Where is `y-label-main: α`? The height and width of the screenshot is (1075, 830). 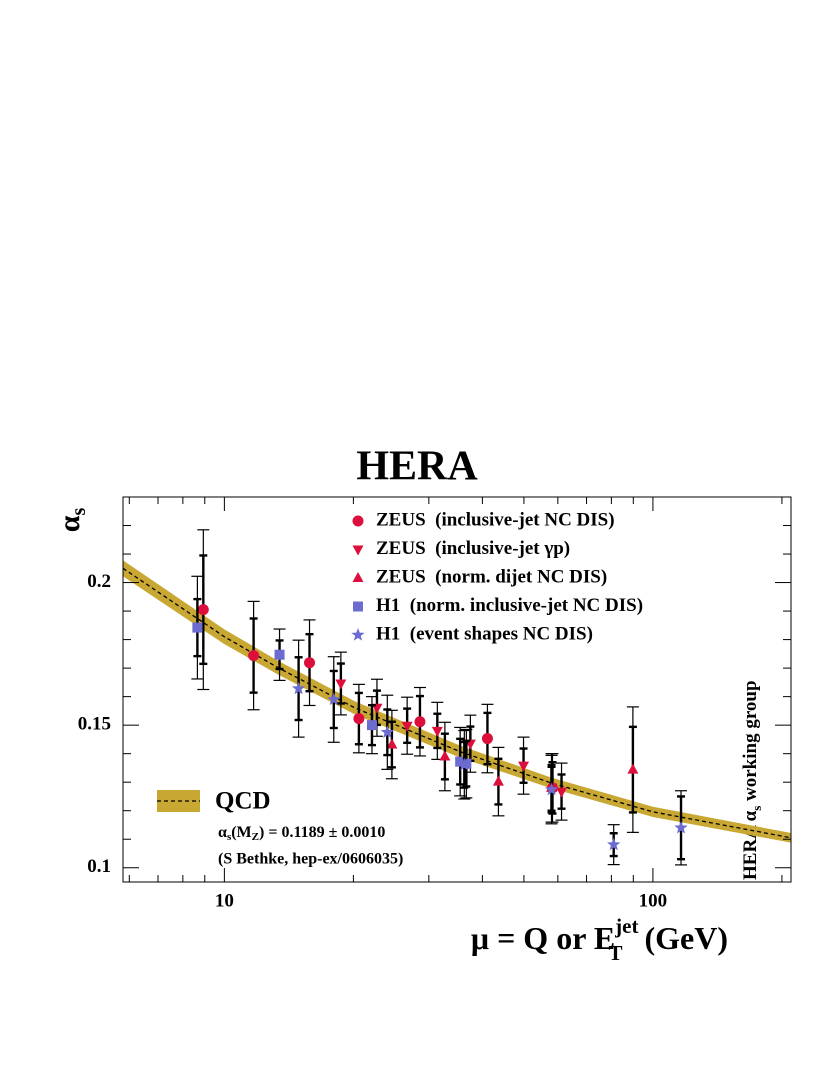
y-label-main: α is located at coordinates (69, 523).